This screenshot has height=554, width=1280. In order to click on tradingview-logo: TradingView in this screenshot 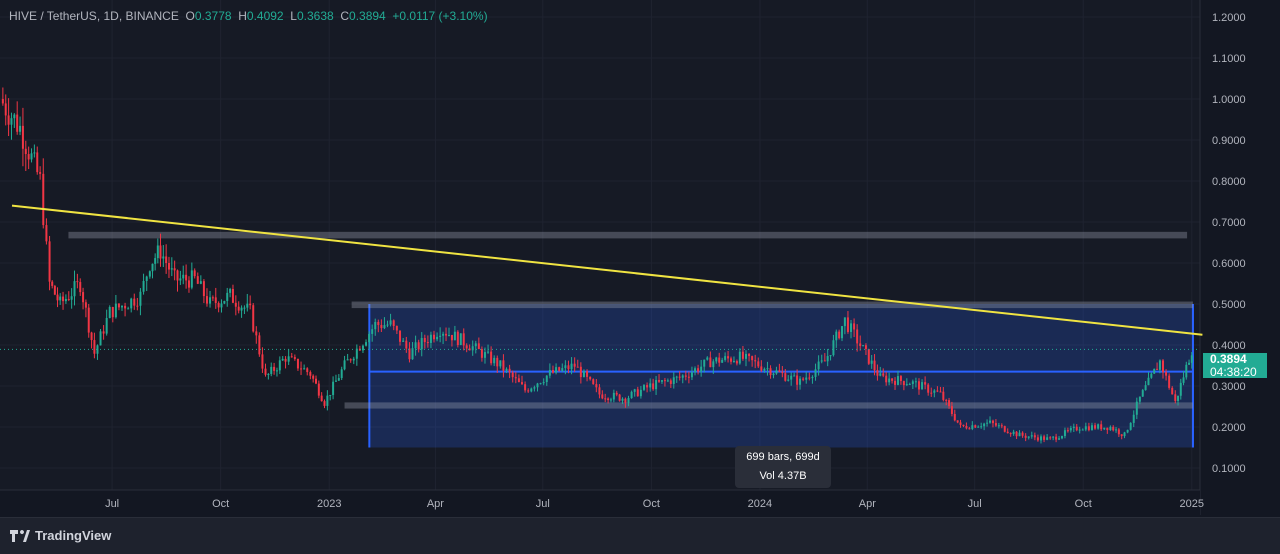, I will do `click(60, 535)`.